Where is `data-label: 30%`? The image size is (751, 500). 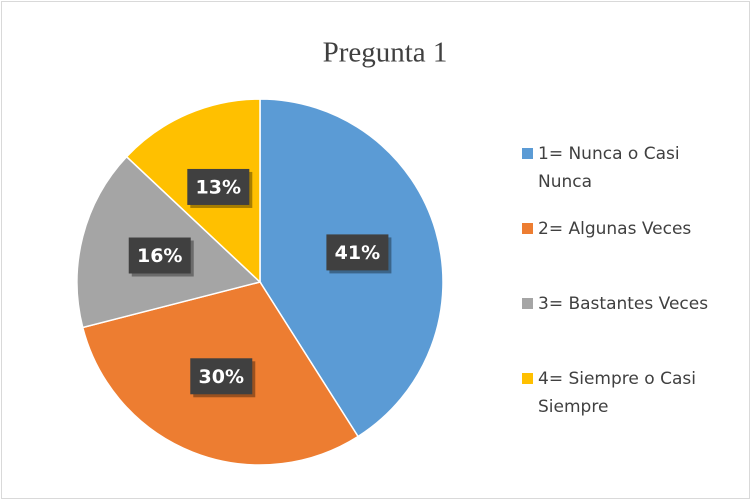 data-label: 30% is located at coordinates (221, 377).